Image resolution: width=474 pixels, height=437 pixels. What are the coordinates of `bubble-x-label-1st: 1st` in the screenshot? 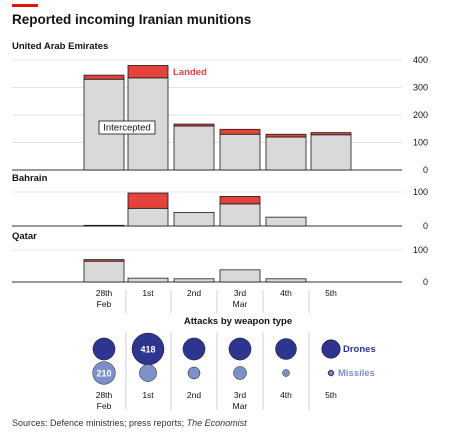 It's located at (148, 395).